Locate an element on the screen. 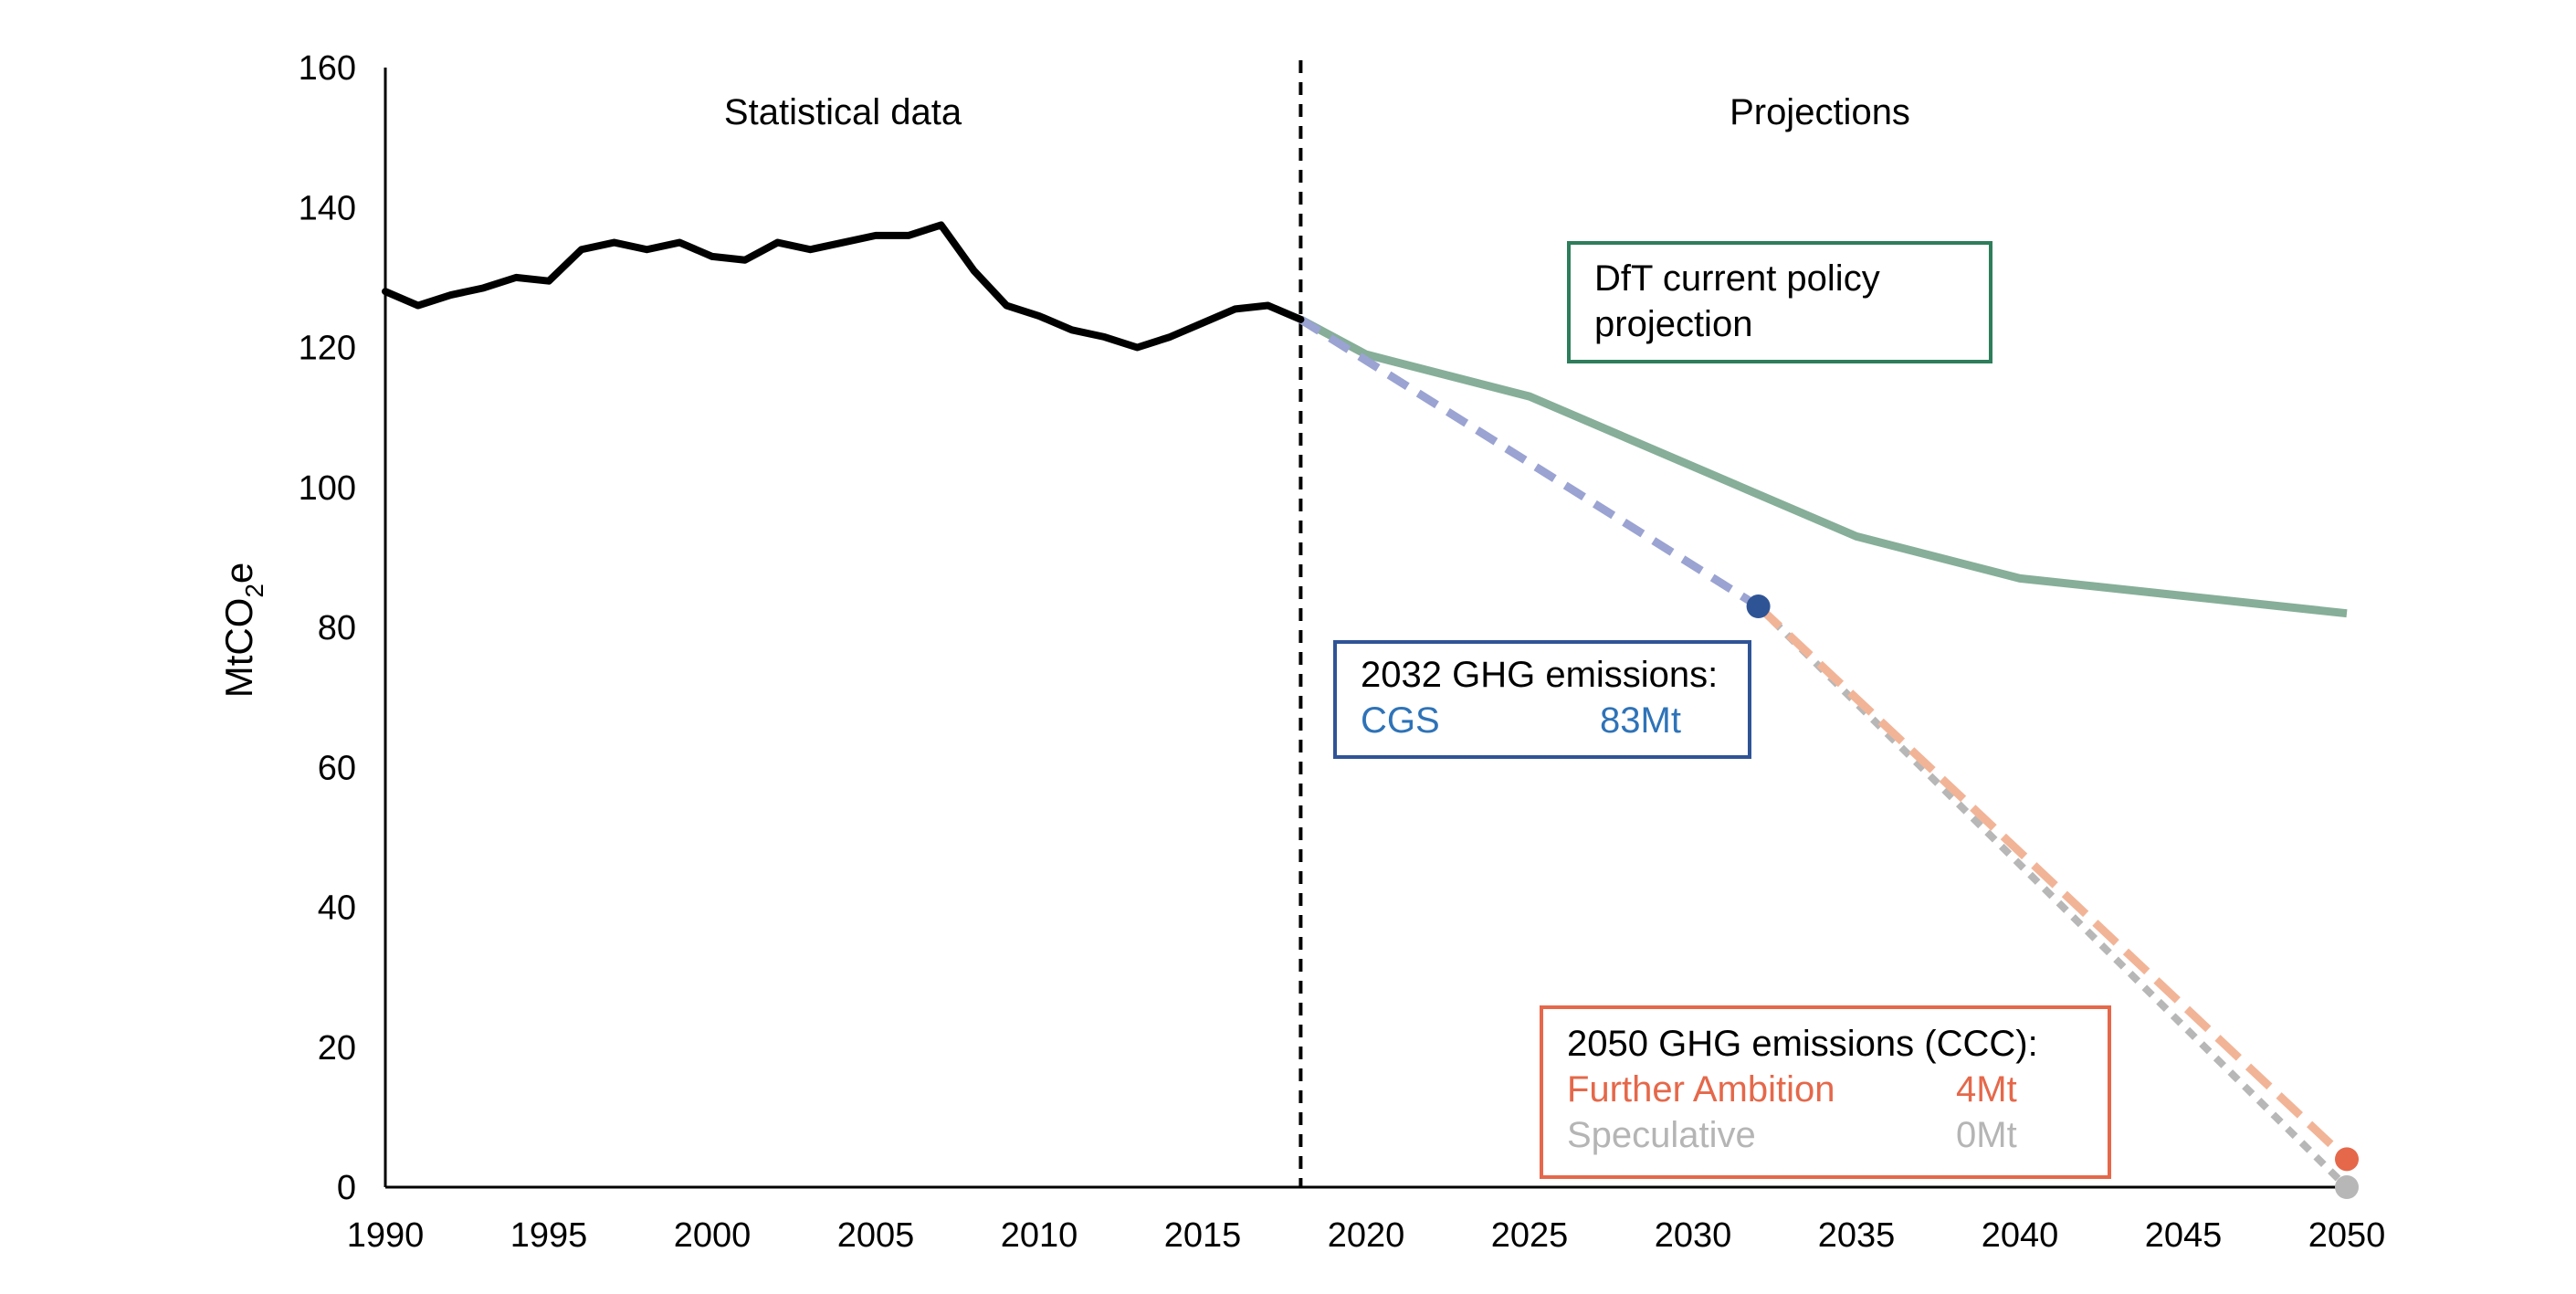 The height and width of the screenshot is (1294, 2576). annotation-2050-further-value: 4Mt is located at coordinates (1986, 1089).